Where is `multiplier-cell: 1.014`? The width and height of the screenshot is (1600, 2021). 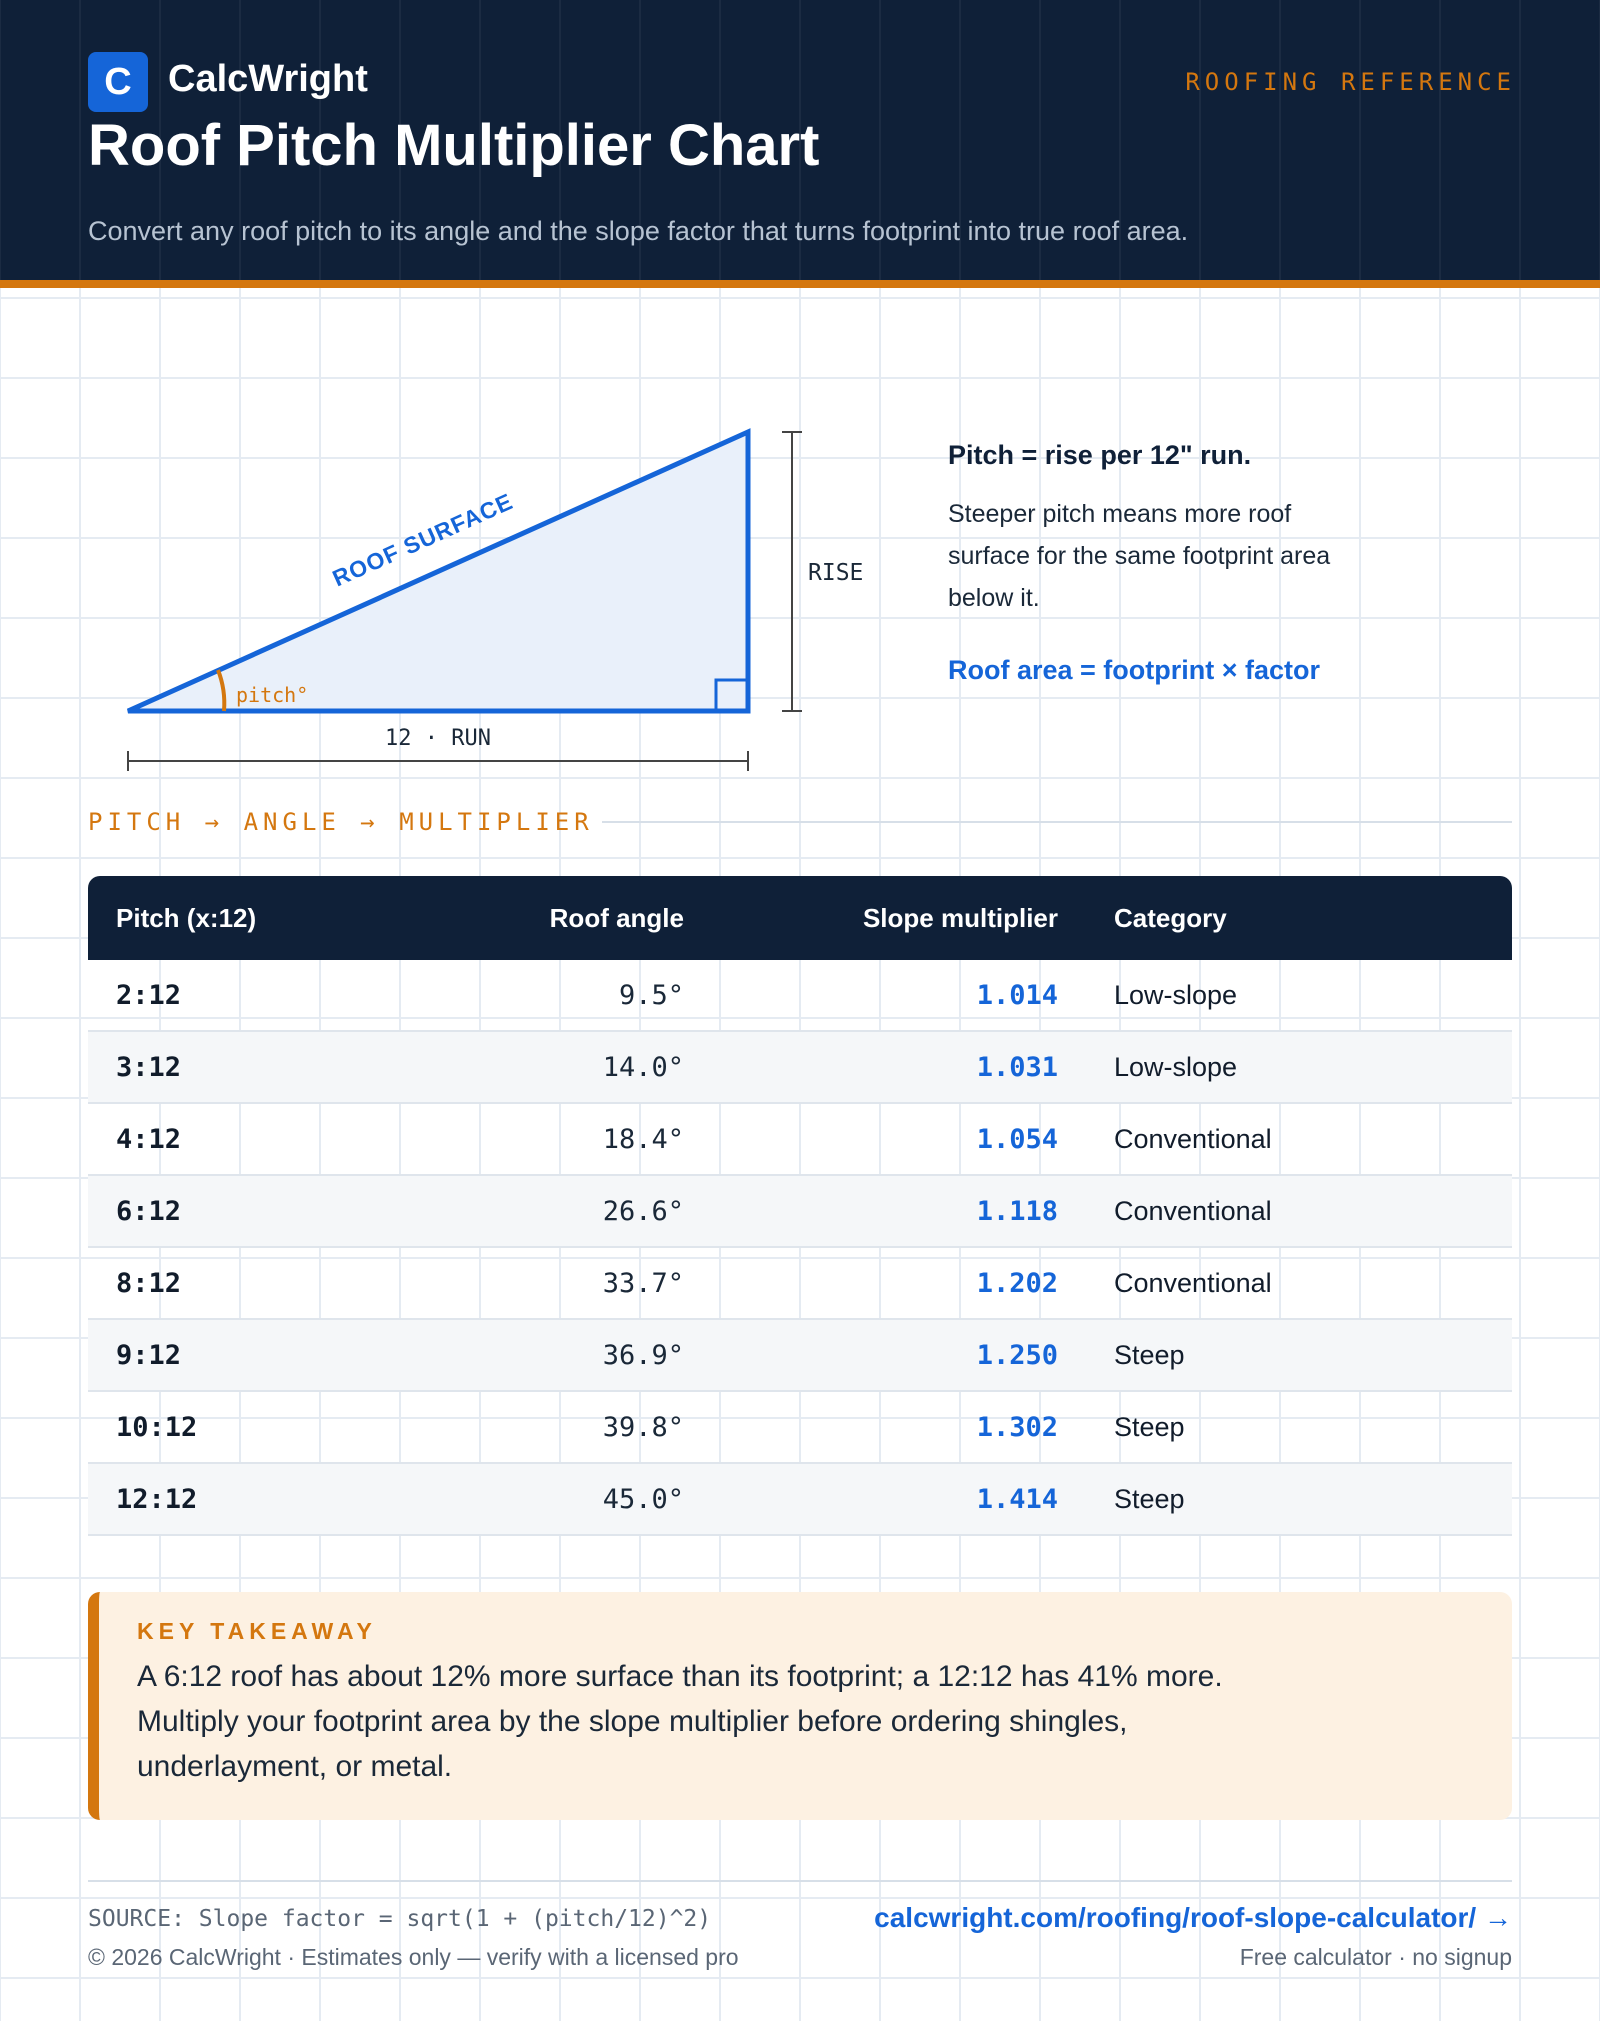
multiplier-cell: 1.014 is located at coordinates (1017, 995).